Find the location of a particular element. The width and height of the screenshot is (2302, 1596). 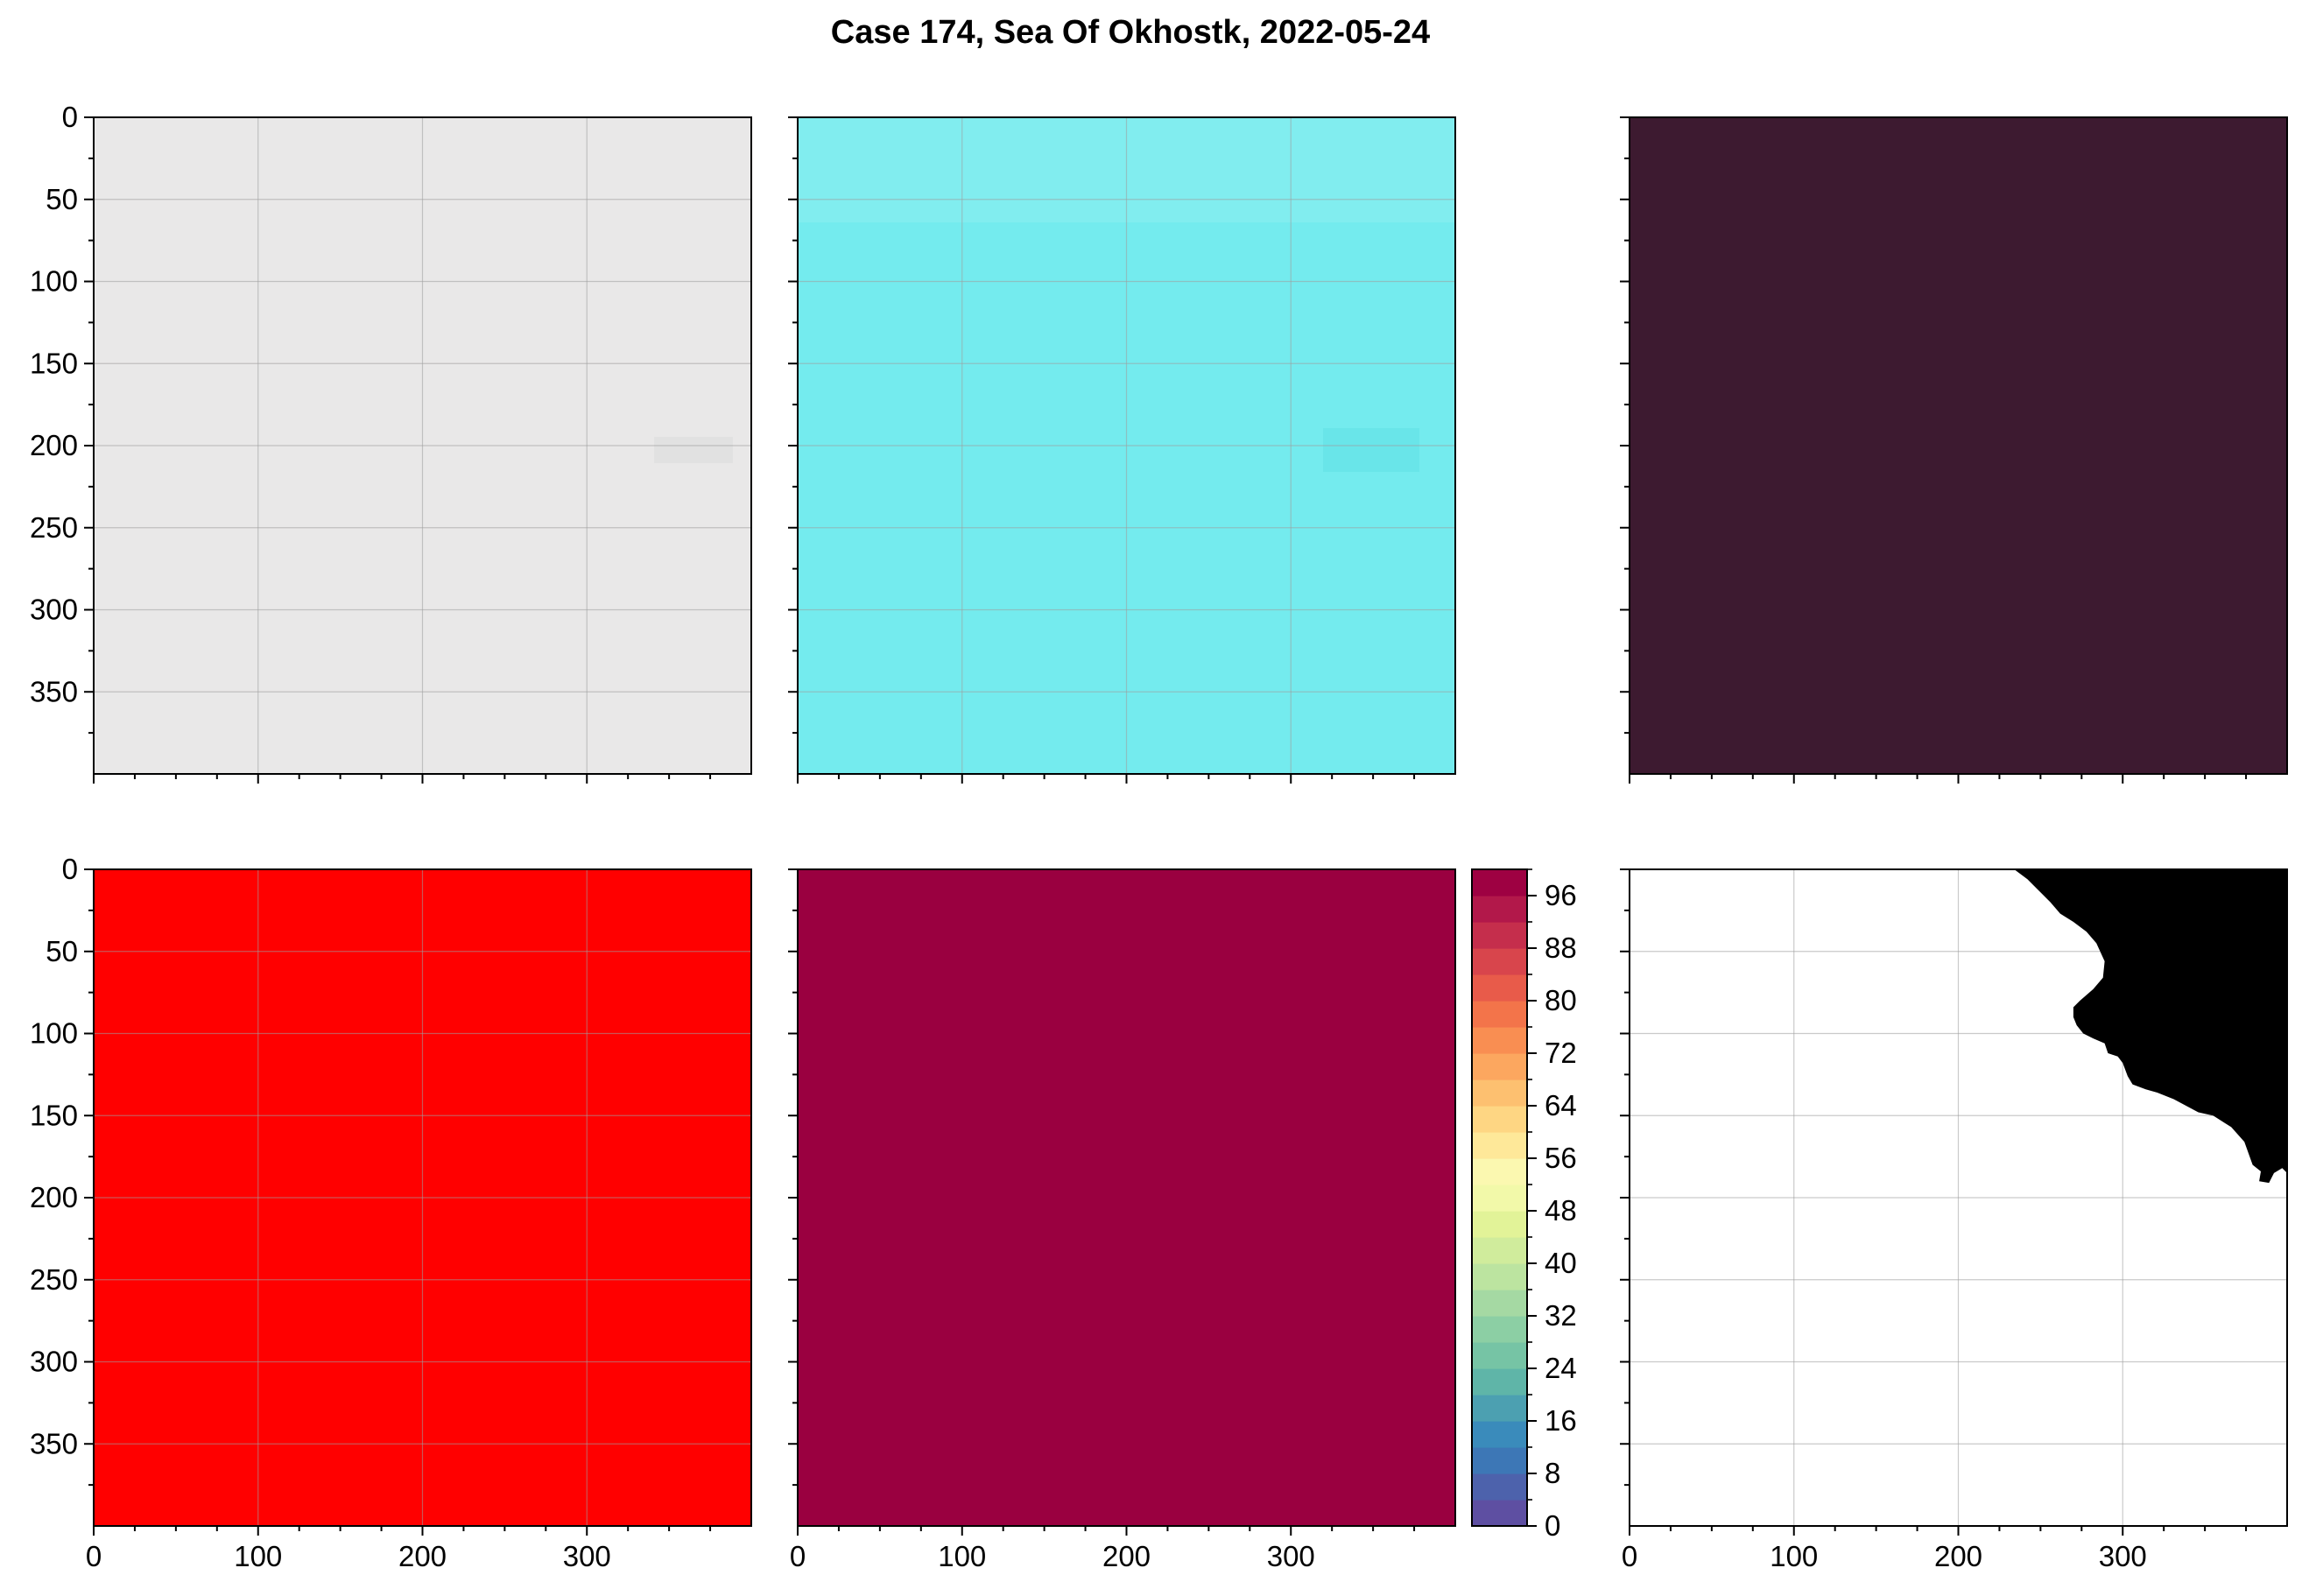

false-color-shading is located at coordinates (1371, 450).